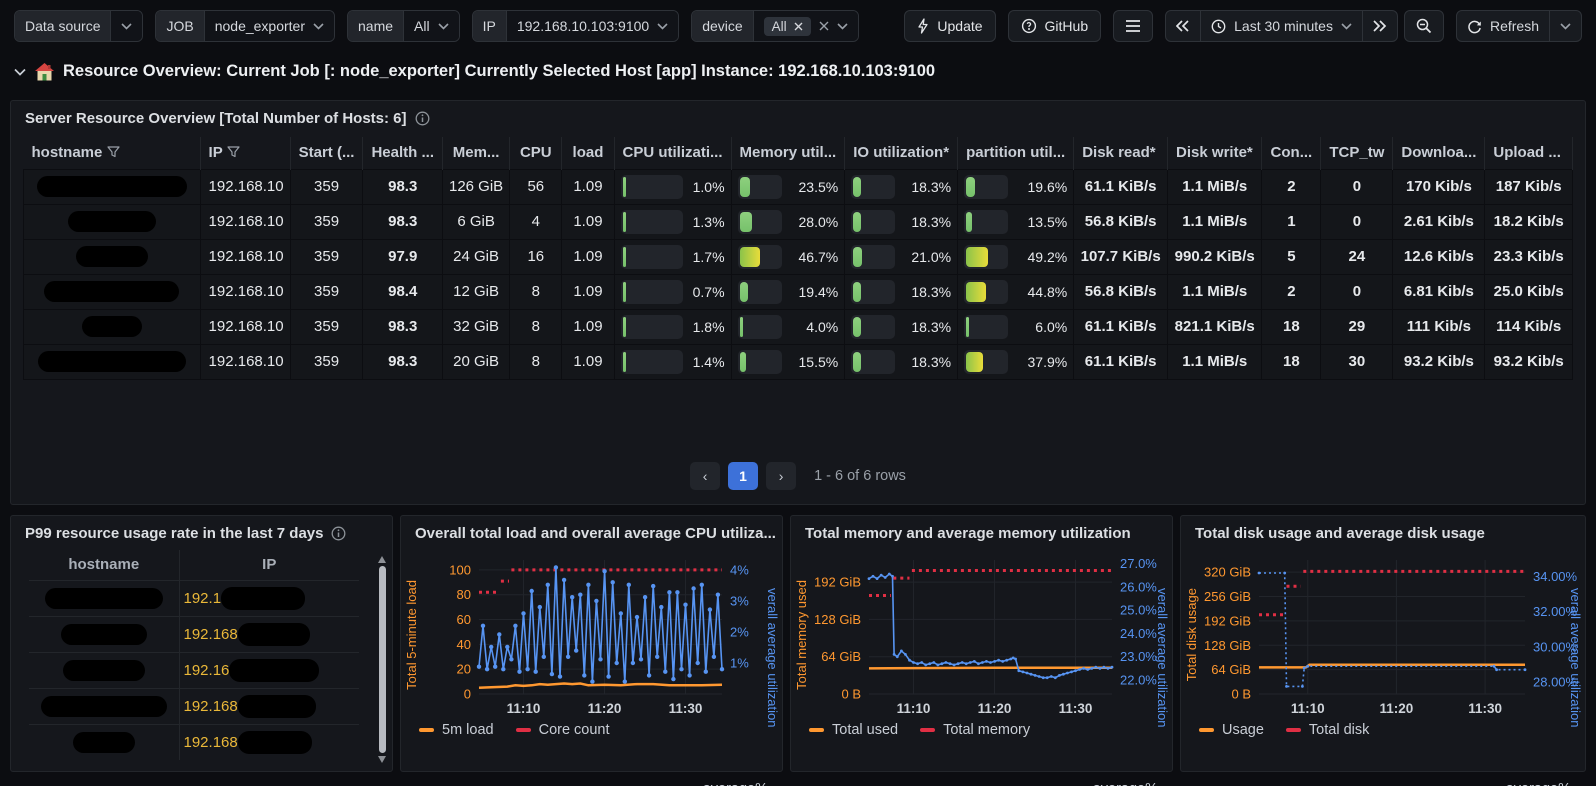 The image size is (1596, 786). Describe the element at coordinates (781, 476) in the screenshot. I see `next-page-button: ›` at that location.